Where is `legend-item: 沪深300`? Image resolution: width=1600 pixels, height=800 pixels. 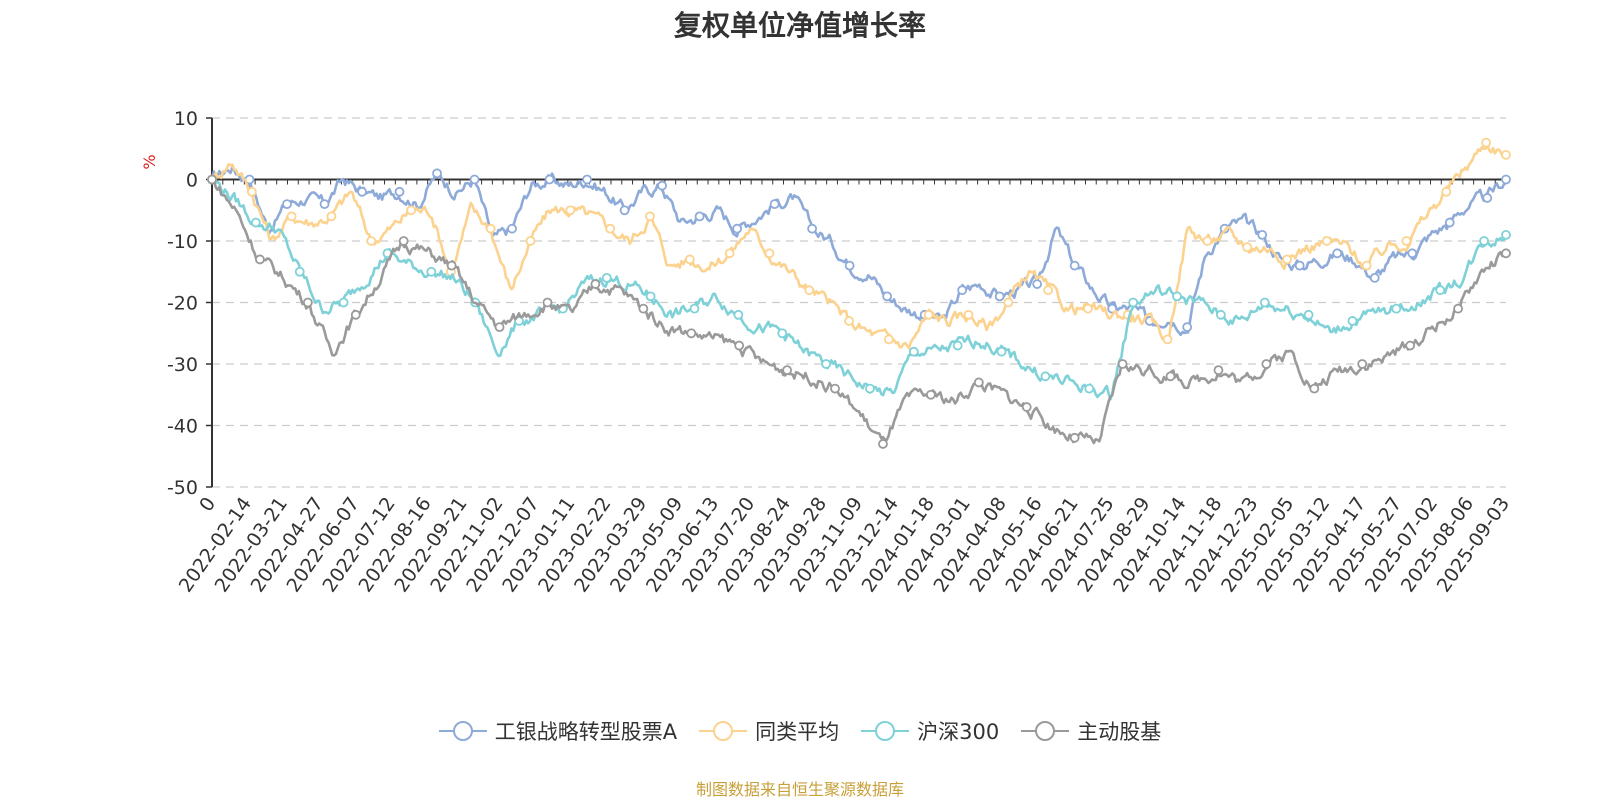
legend-item: 沪深300 is located at coordinates (930, 731).